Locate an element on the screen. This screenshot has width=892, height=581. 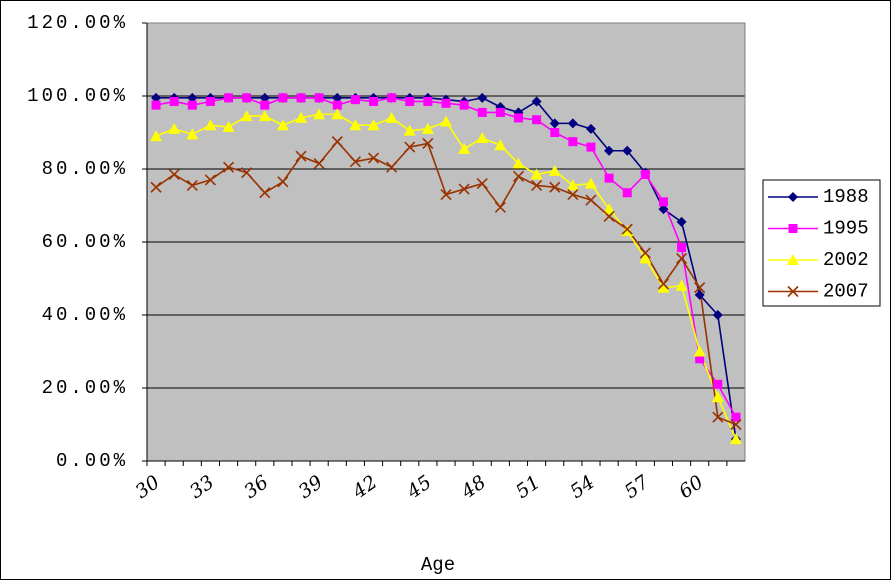
legend-box is located at coordinates (821, 243).